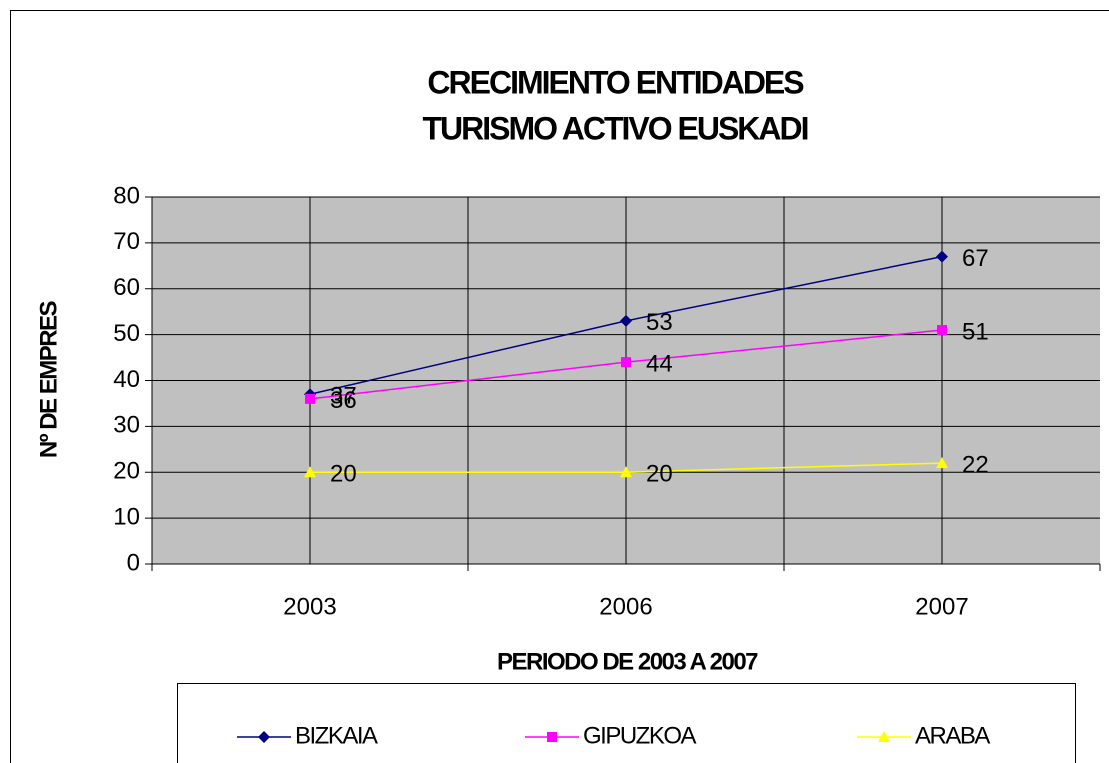  What do you see at coordinates (625, 606) in the screenshot?
I see `x-tick-label: 2006` at bounding box center [625, 606].